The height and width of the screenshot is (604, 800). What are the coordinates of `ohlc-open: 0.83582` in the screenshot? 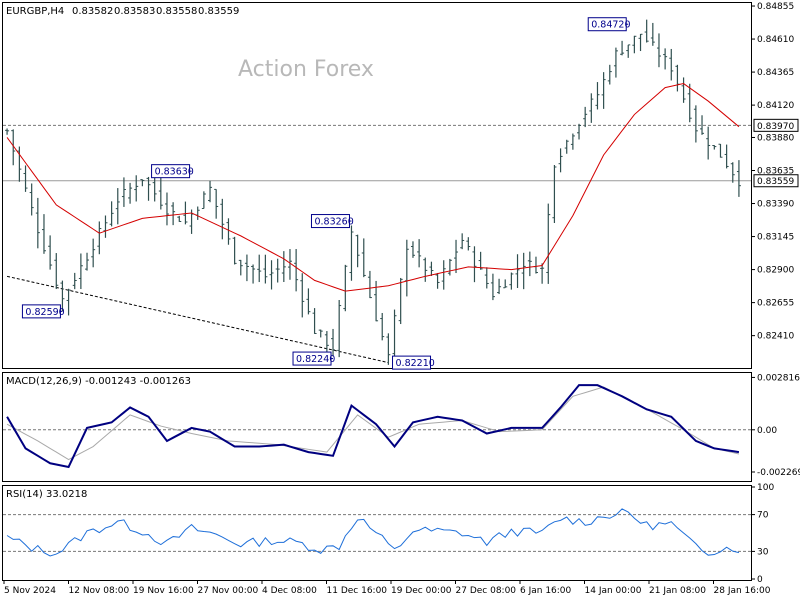 It's located at (92, 11).